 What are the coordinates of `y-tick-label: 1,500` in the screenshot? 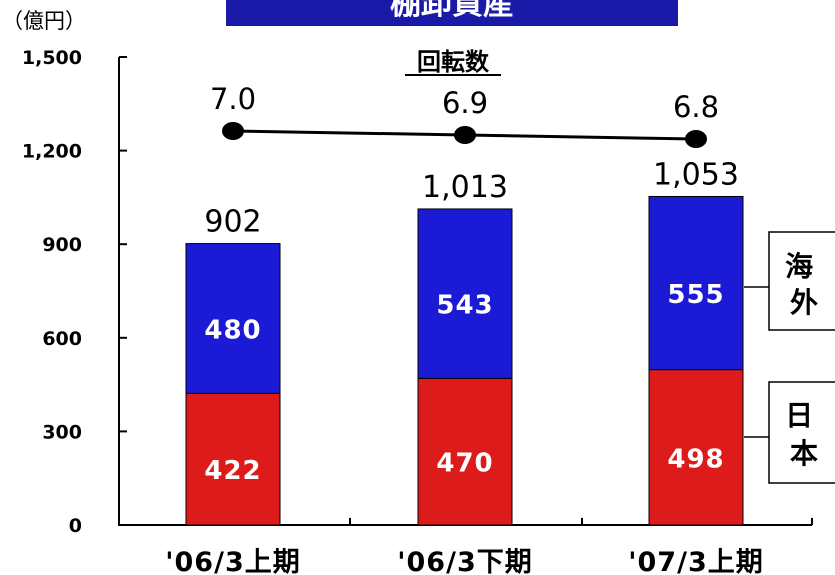 It's located at (52, 58).